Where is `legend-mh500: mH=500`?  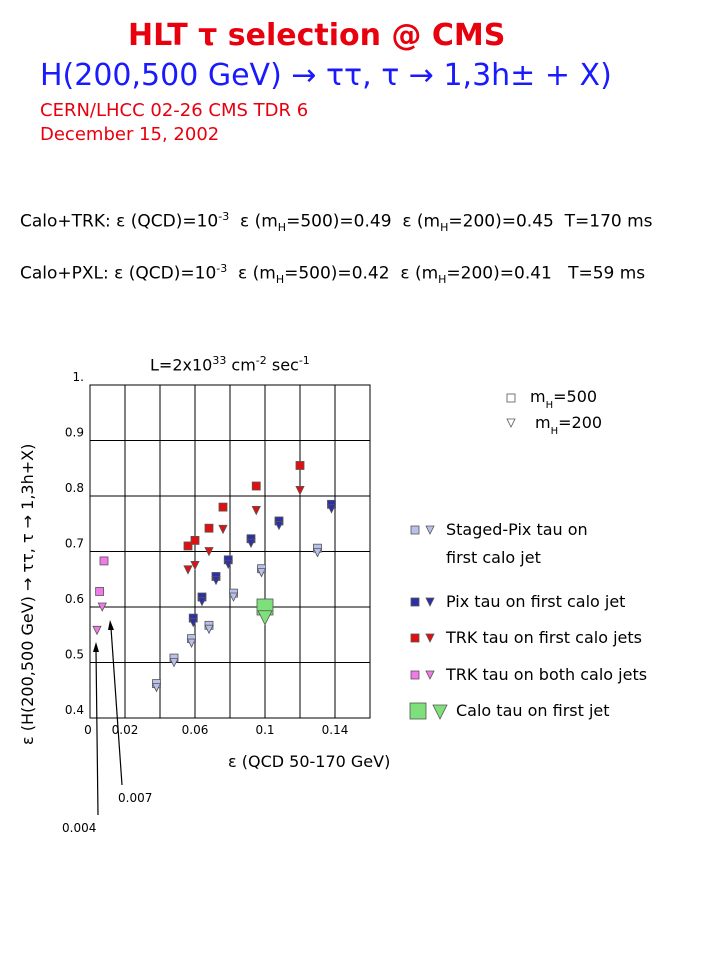
legend-mh500: mH=500 is located at coordinates (563, 399).